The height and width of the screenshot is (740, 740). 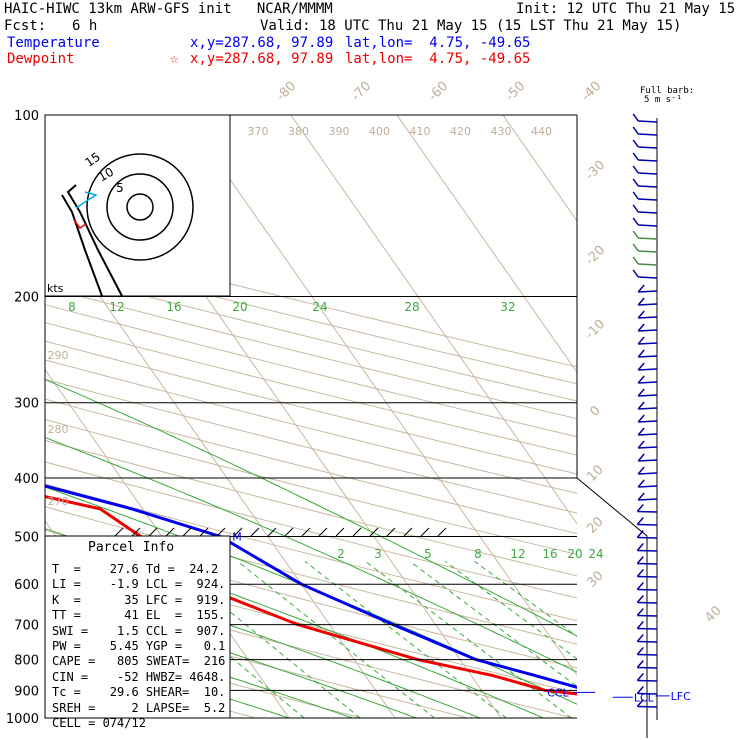 What do you see at coordinates (131, 547) in the screenshot?
I see `parcel-info-title: Parcel Info` at bounding box center [131, 547].